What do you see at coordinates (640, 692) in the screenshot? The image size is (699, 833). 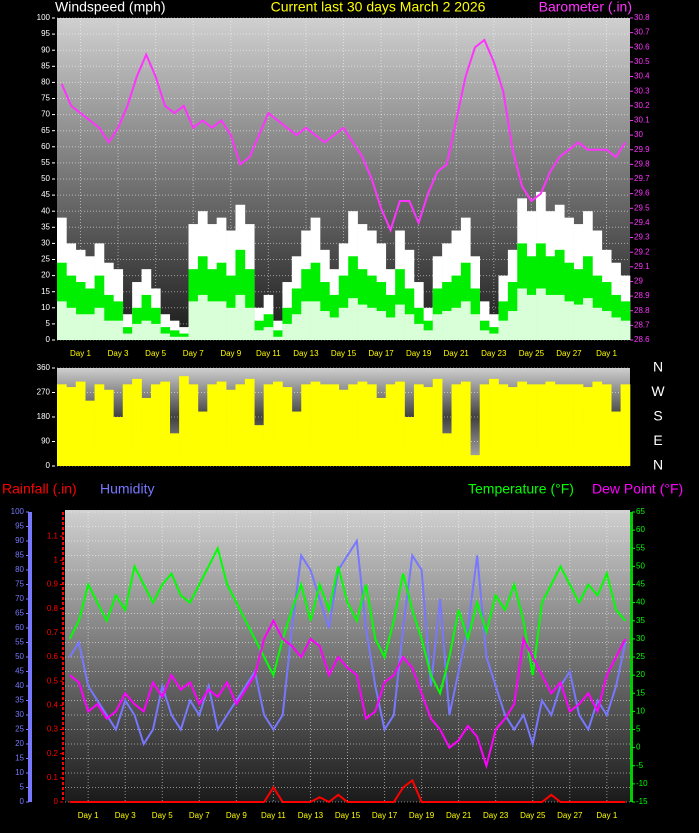 I see `y2-tick-label: 15` at bounding box center [640, 692].